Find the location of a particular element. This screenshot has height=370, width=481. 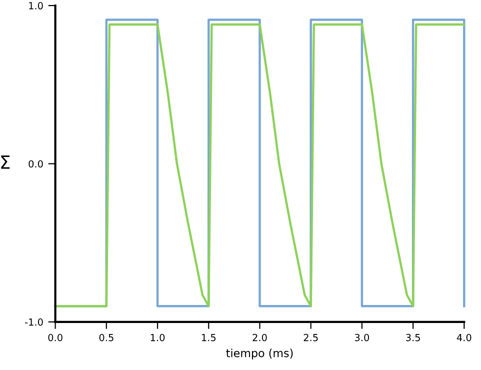

y-tick-label: -1.0 is located at coordinates (34, 322).